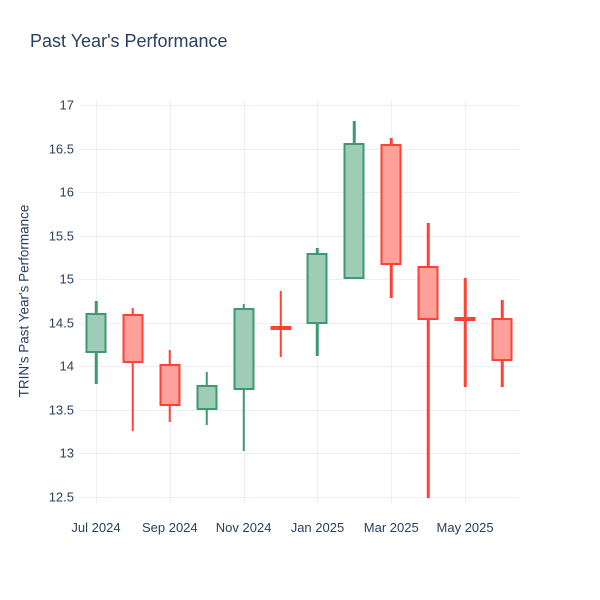  What do you see at coordinates (61, 410) in the screenshot?
I see `y-tick-label: 13.5` at bounding box center [61, 410].